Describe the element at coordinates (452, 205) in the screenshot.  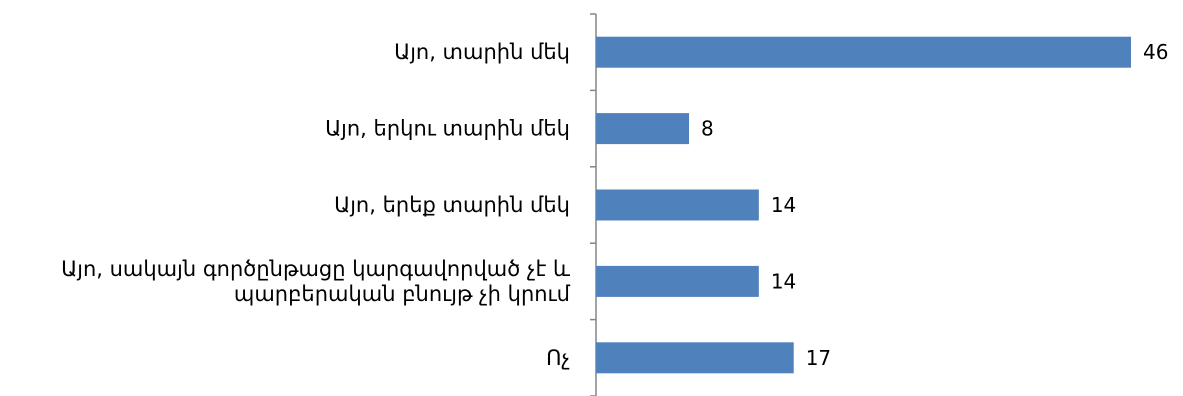
I see `category-label: Այո, երեք տարին մեկ` at that location.